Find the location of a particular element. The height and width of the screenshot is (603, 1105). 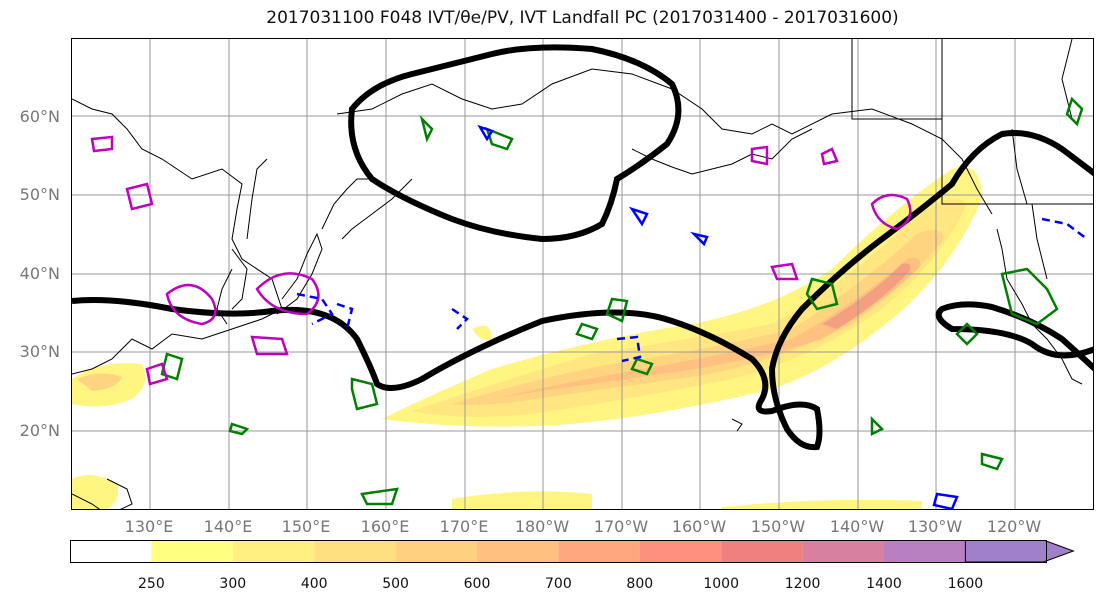

colorbar-tick-label: 1200 is located at coordinates (802, 584).